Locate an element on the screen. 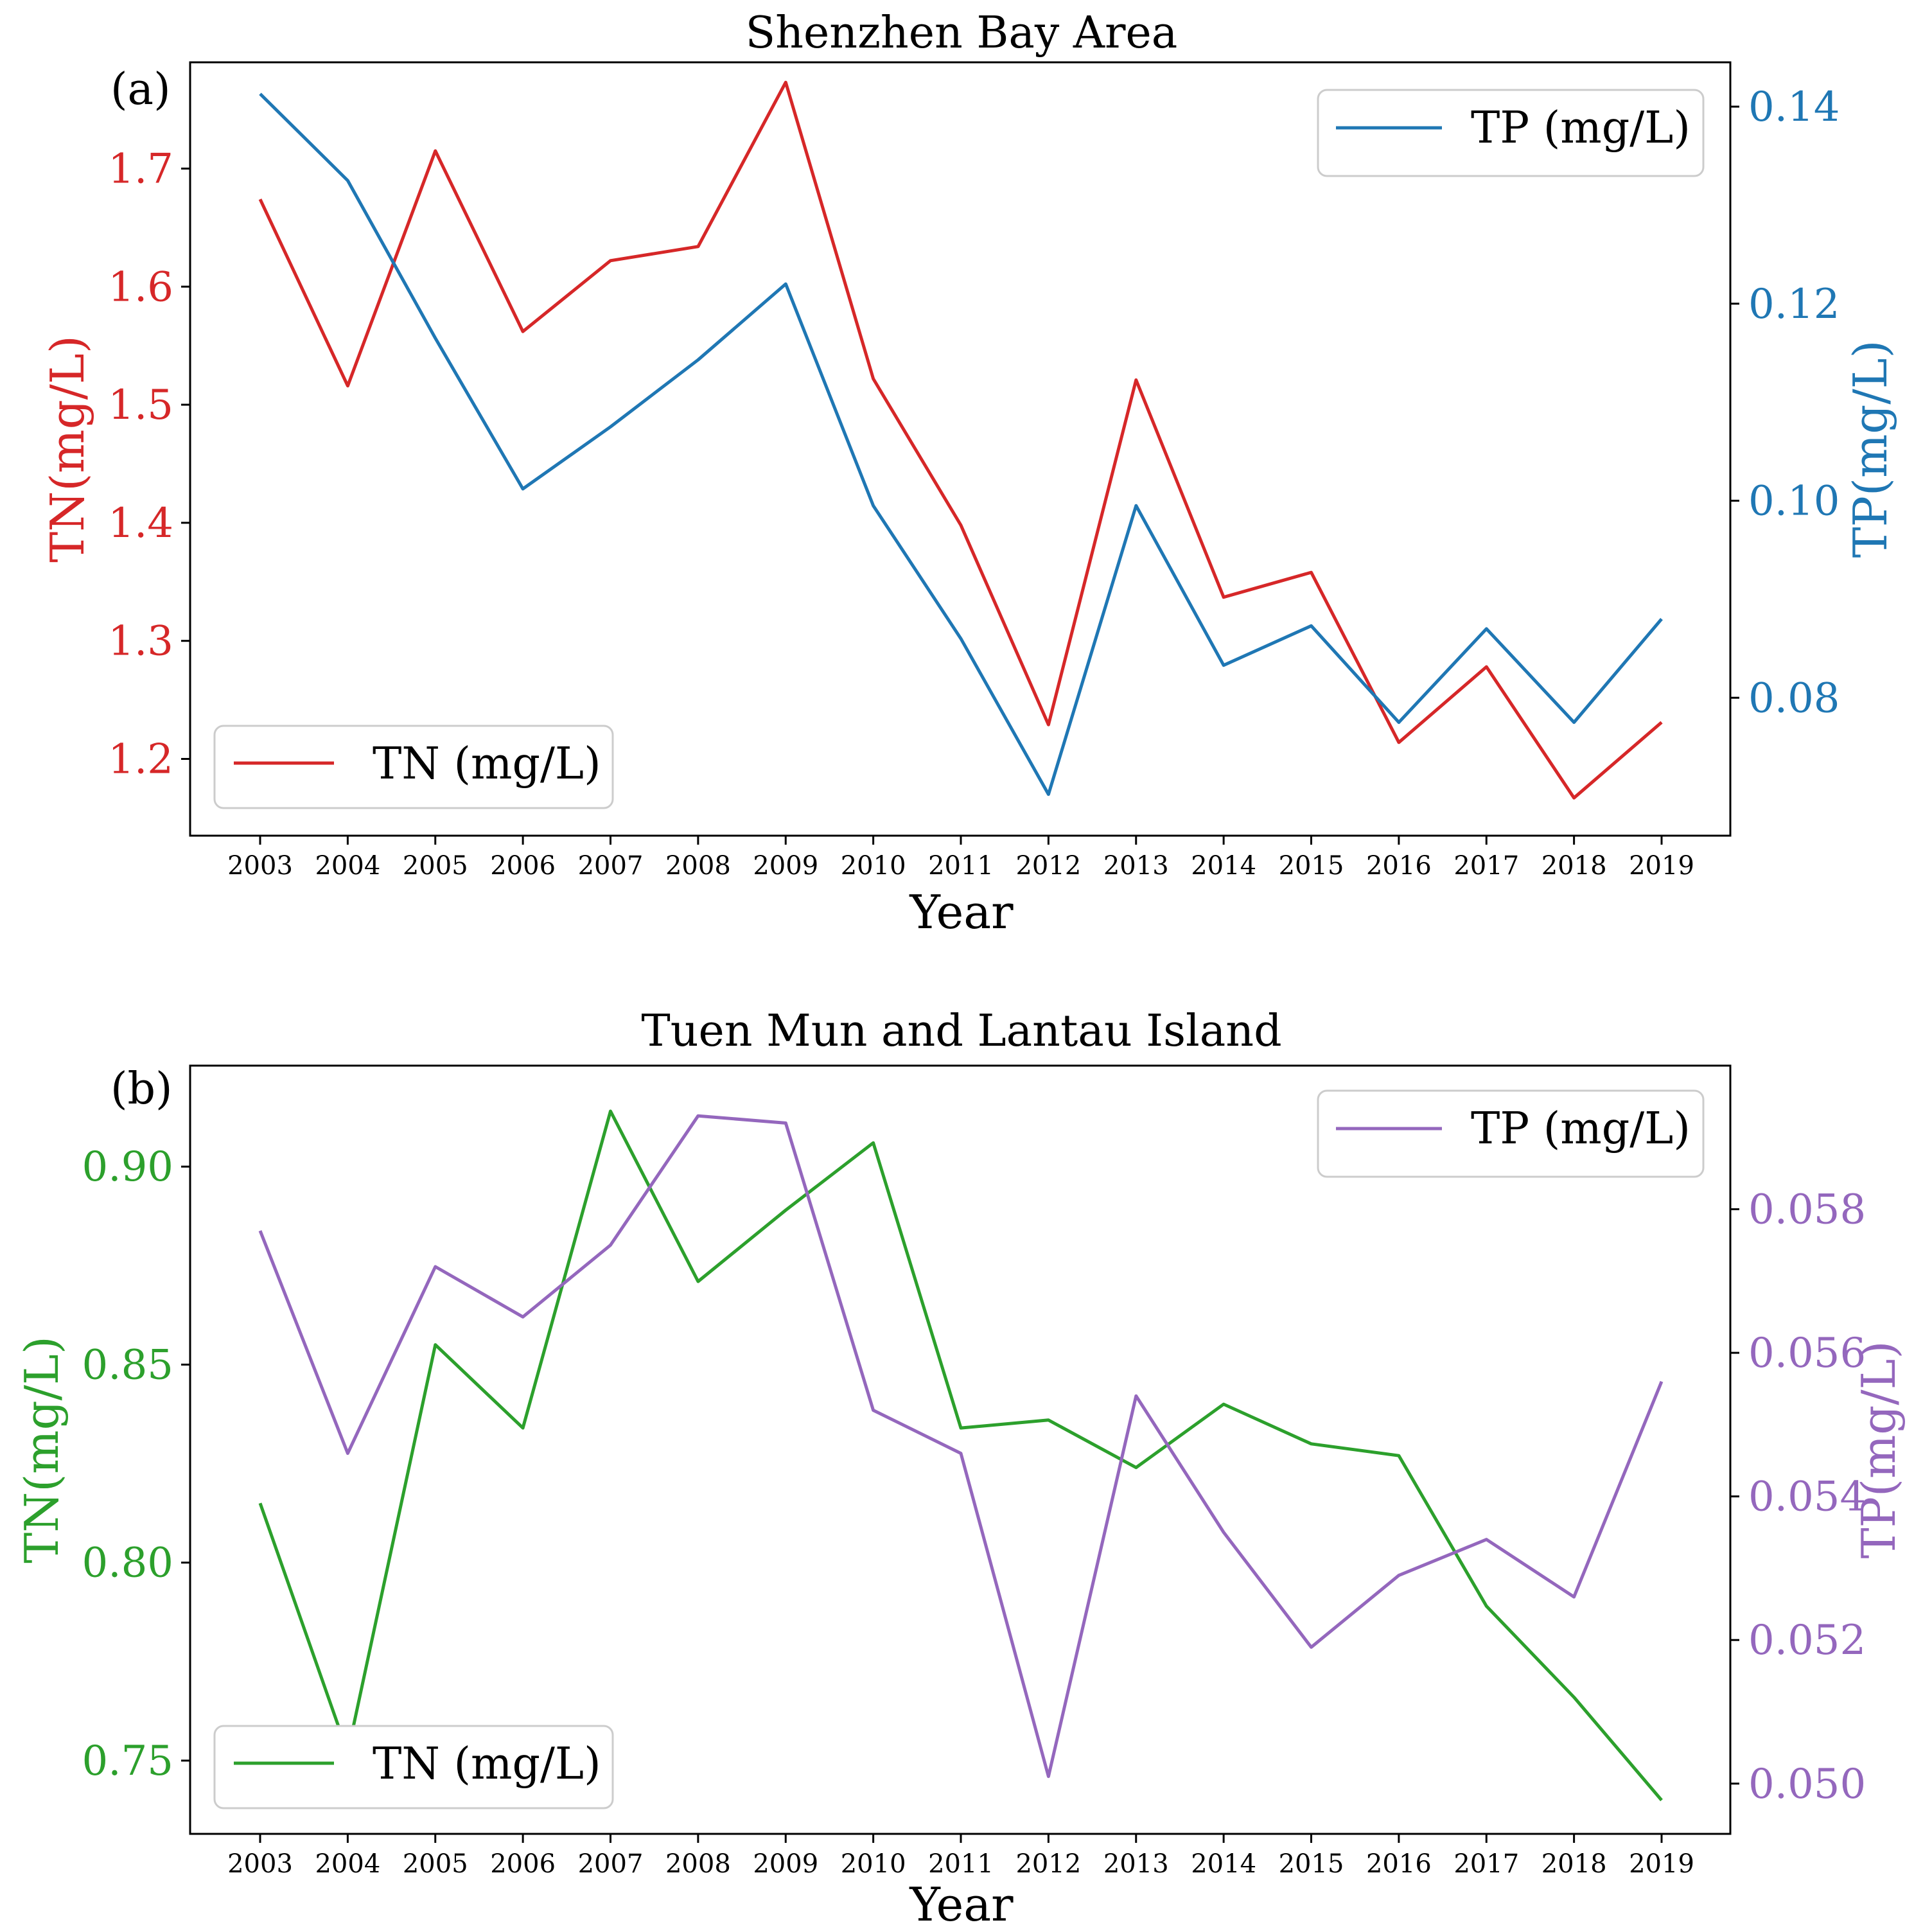 The height and width of the screenshot is (1927, 1932). y-right-tick-label: 0.10 is located at coordinates (1794, 501).